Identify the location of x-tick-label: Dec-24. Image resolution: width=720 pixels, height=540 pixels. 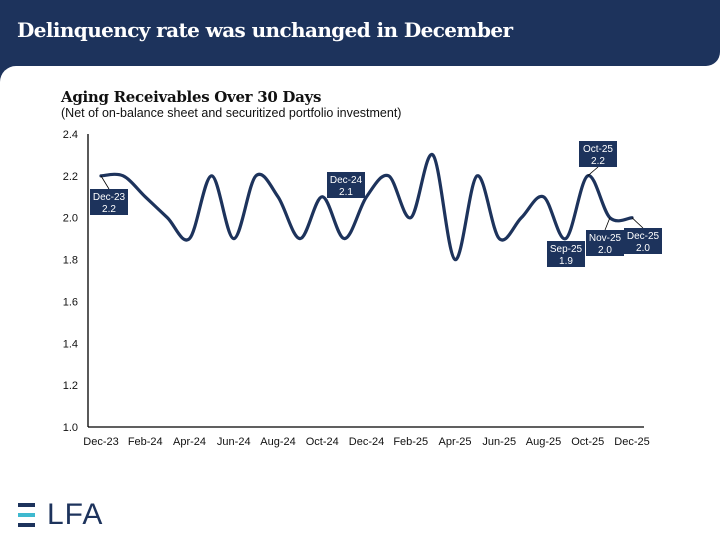
(366, 442).